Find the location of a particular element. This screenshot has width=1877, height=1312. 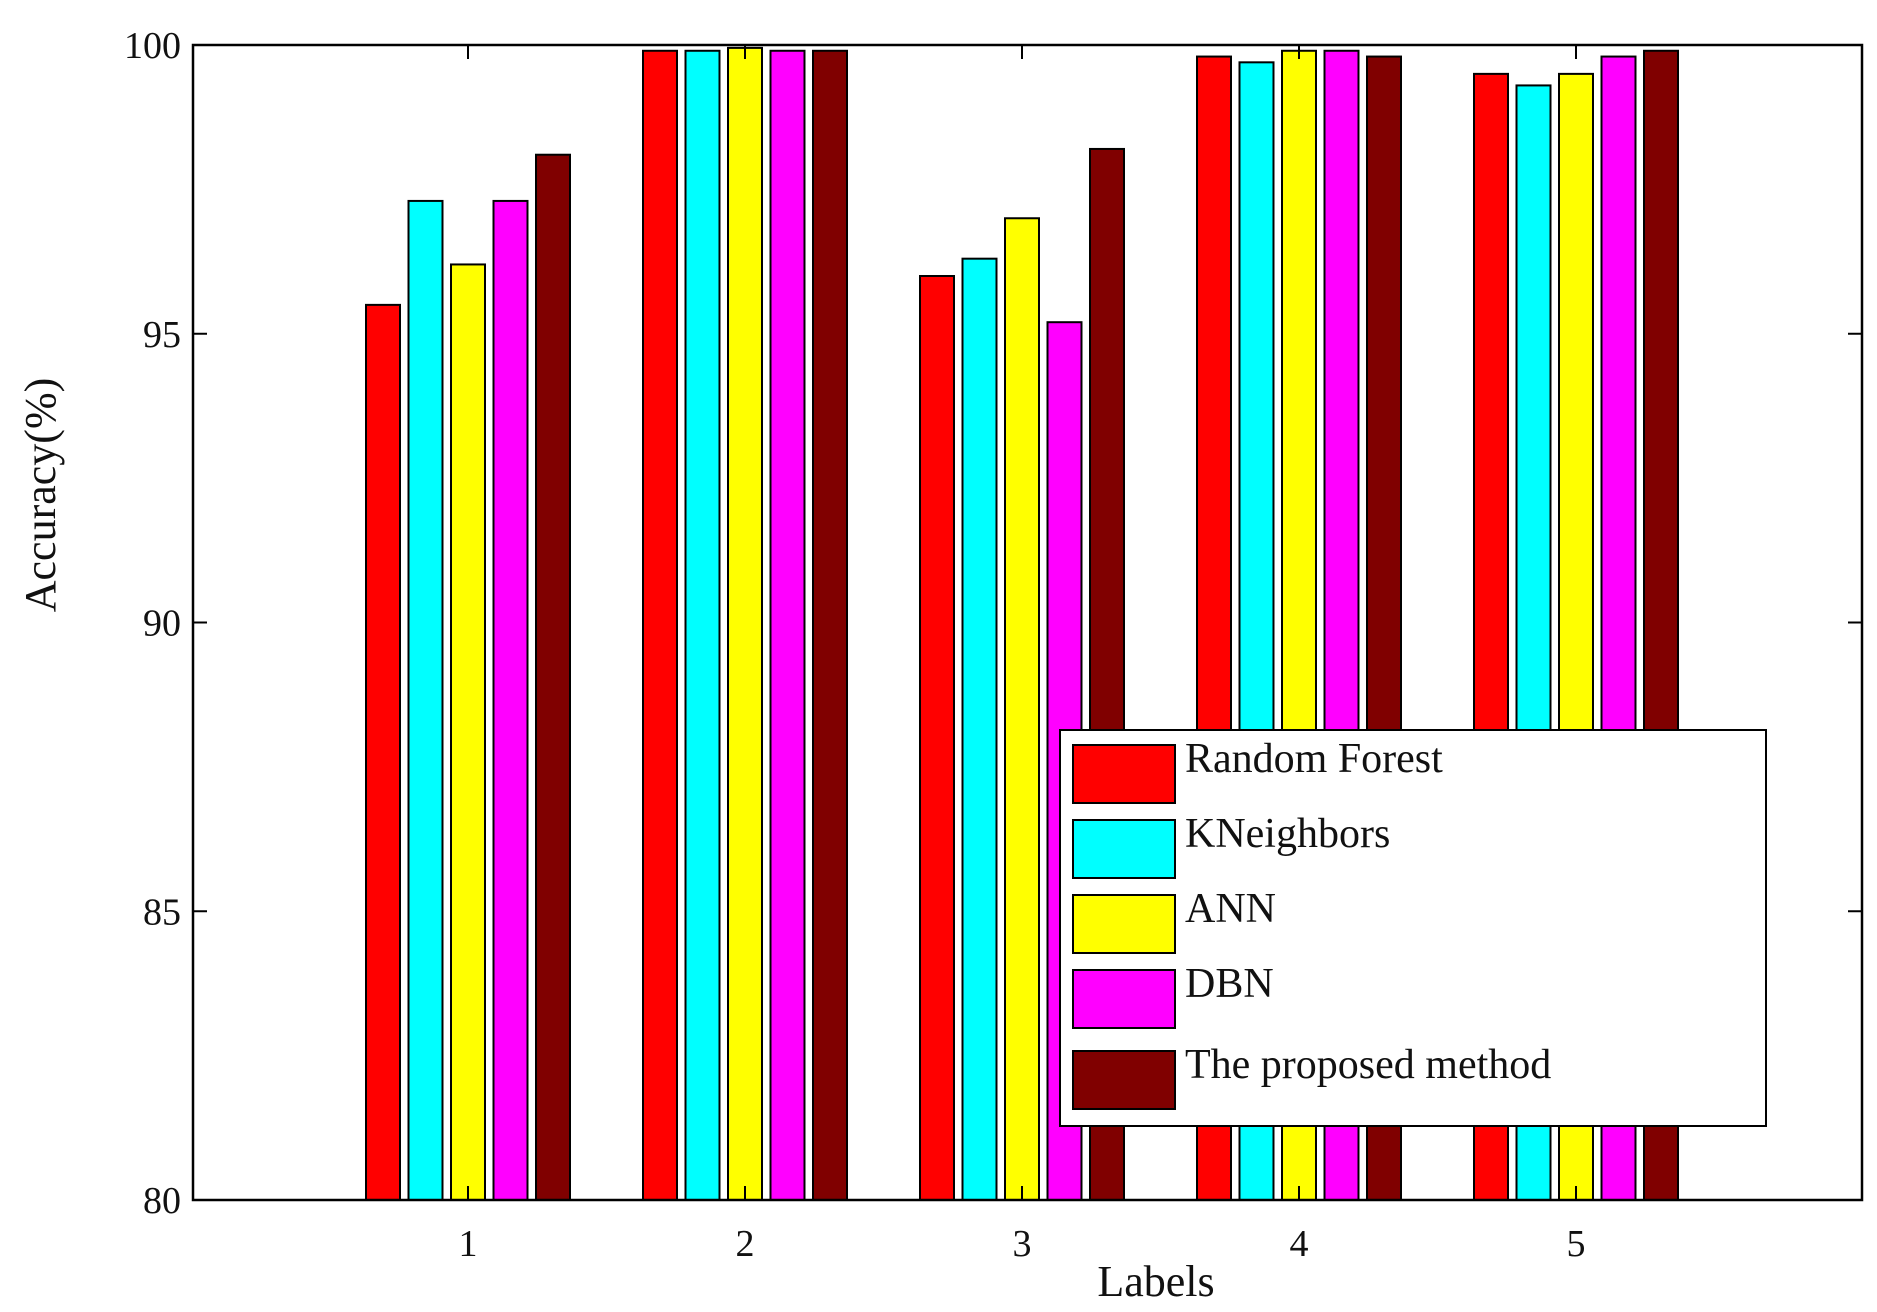

x-tick-label: 3 is located at coordinates (1022, 1244).